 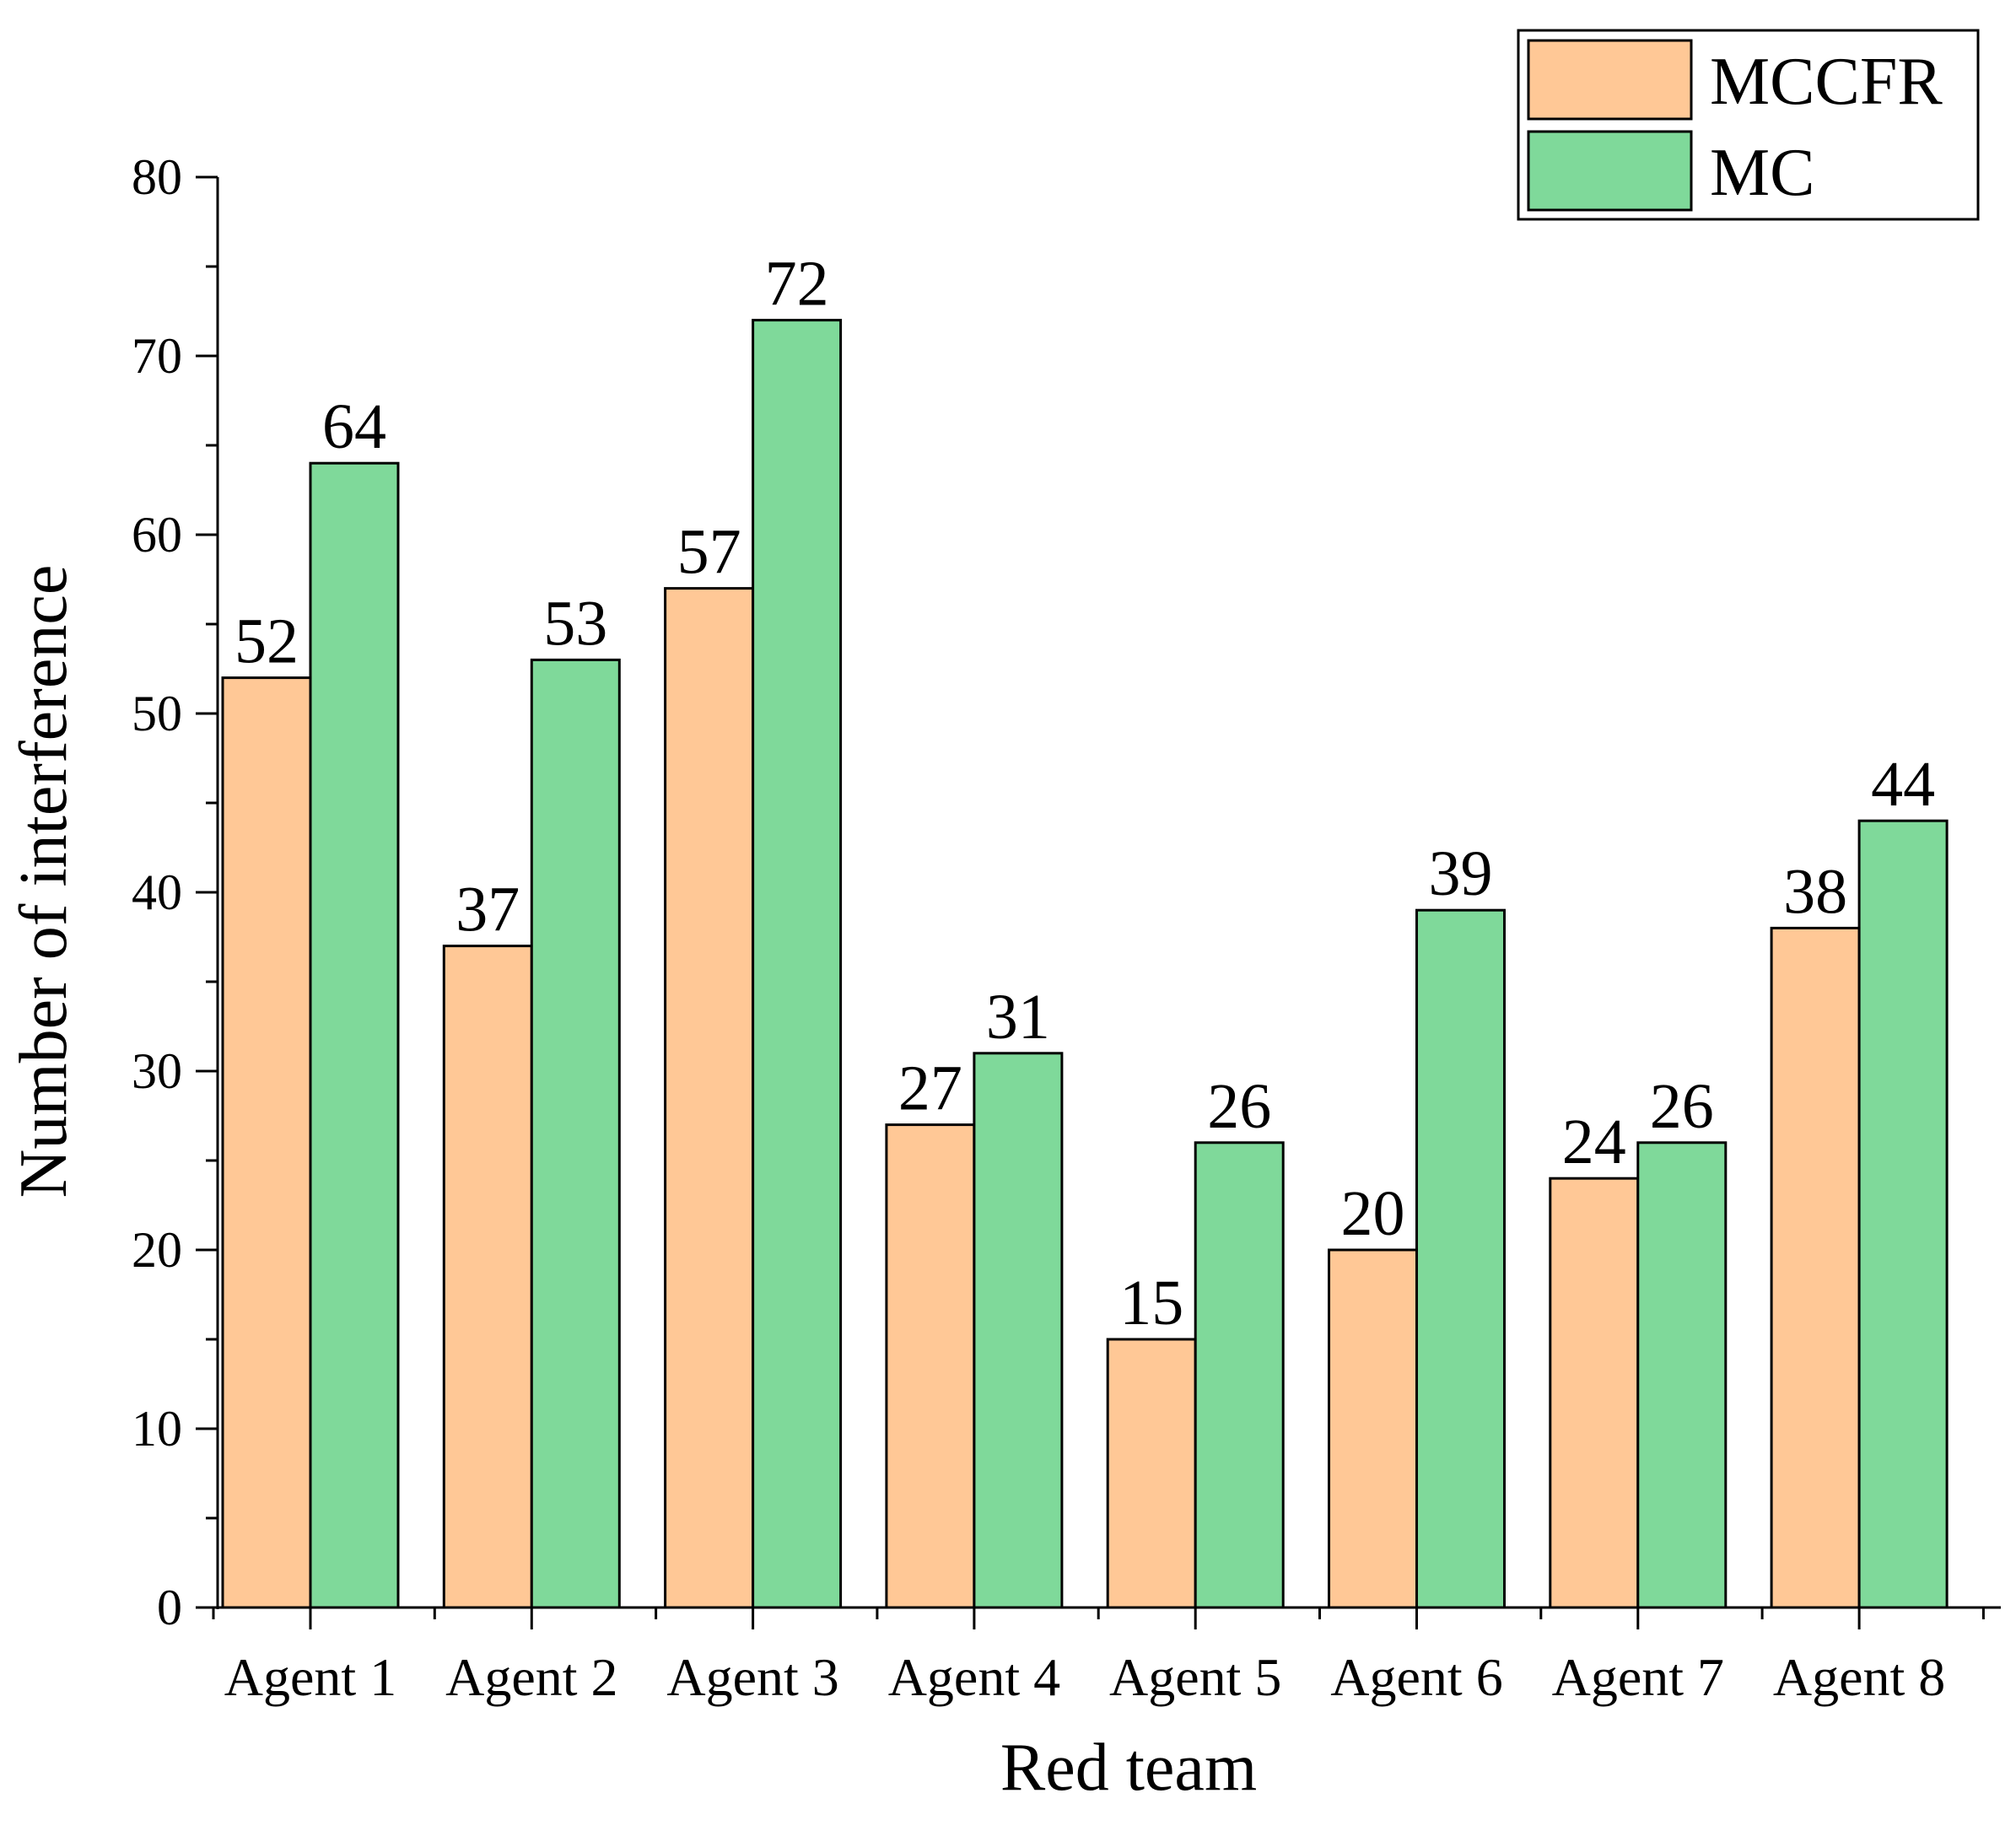 I want to click on value-label-mc-agent-2: 53, so click(x=575, y=623).